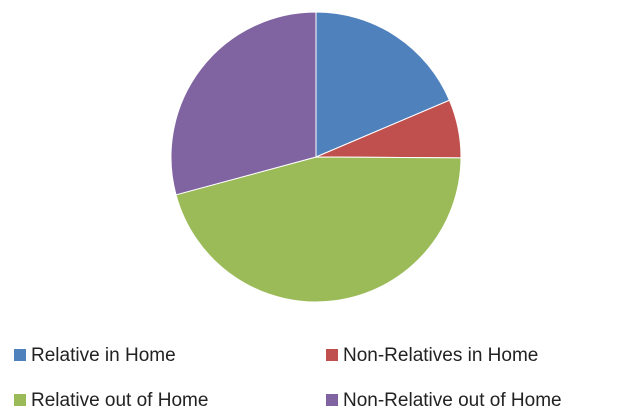 Image resolution: width=628 pixels, height=415 pixels. What do you see at coordinates (103, 355) in the screenshot?
I see `legend-label: Relative in Home` at bounding box center [103, 355].